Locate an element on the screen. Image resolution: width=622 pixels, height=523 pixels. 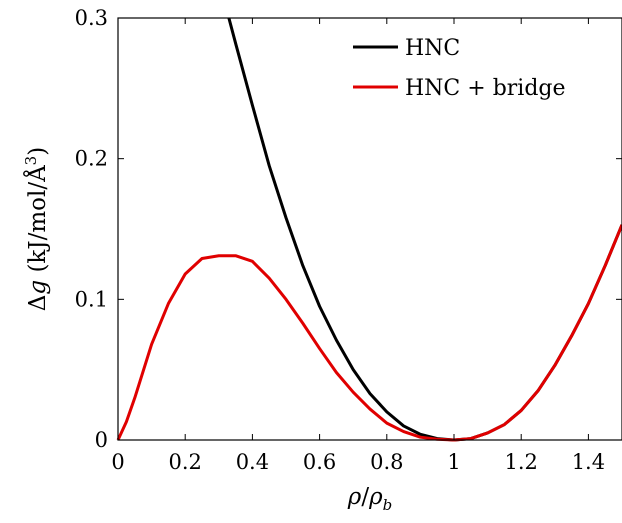
x-tick-label: 0.4 is located at coordinates (252, 462).